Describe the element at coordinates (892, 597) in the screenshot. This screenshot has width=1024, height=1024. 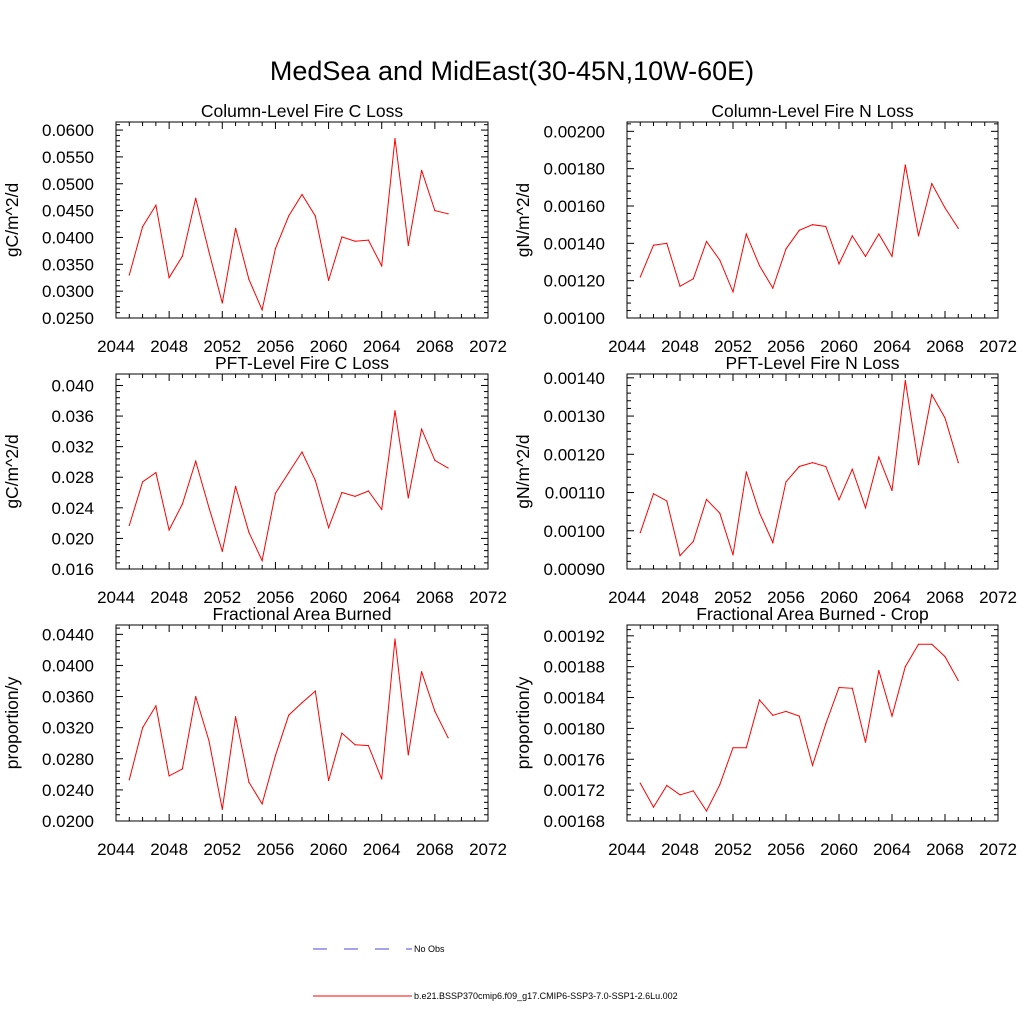
I see `panel-4-x-tick-label: 2064` at that location.